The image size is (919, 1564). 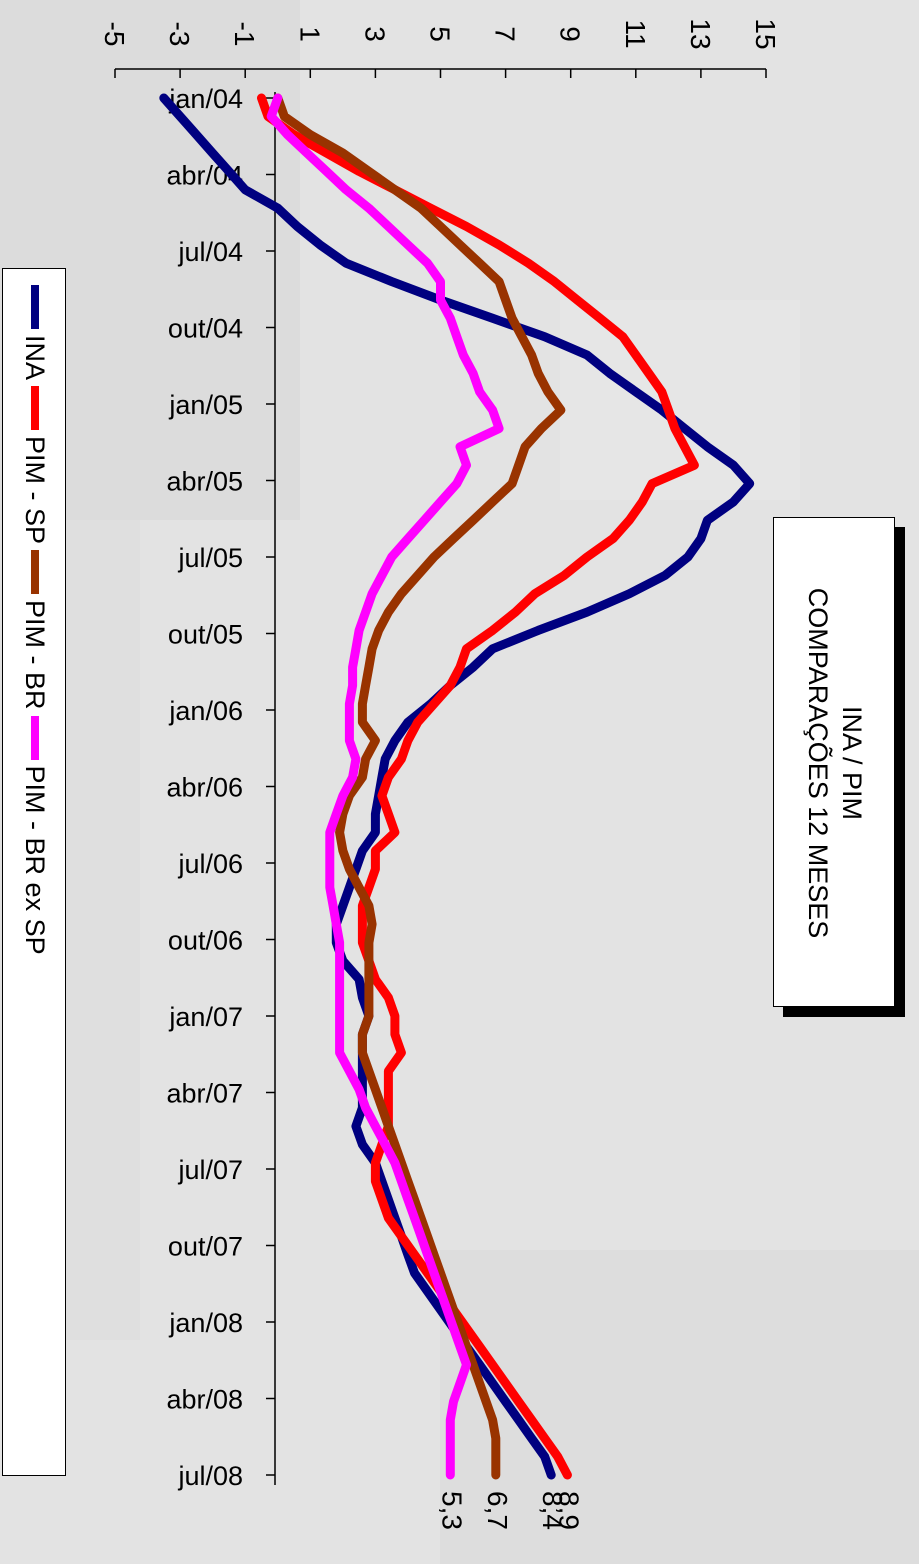 I want to click on category-tick-label: abr/07, so click(x=204, y=1094).